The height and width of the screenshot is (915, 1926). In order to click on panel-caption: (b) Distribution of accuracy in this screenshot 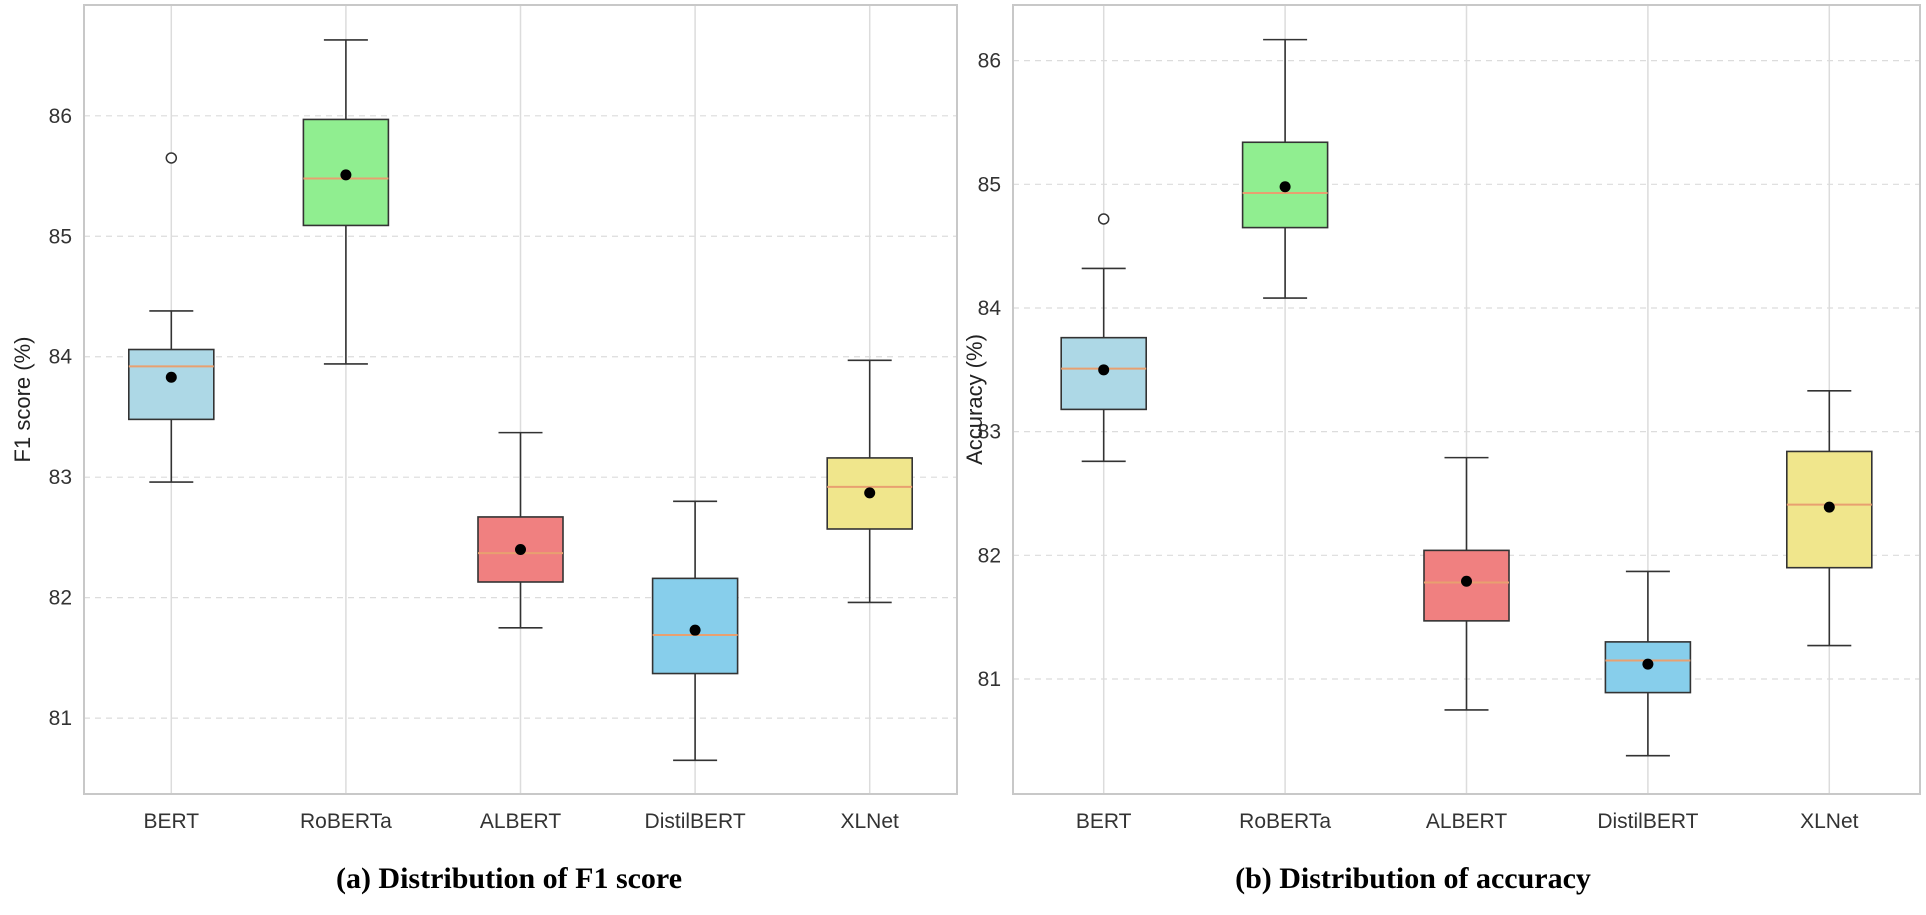, I will do `click(1413, 878)`.